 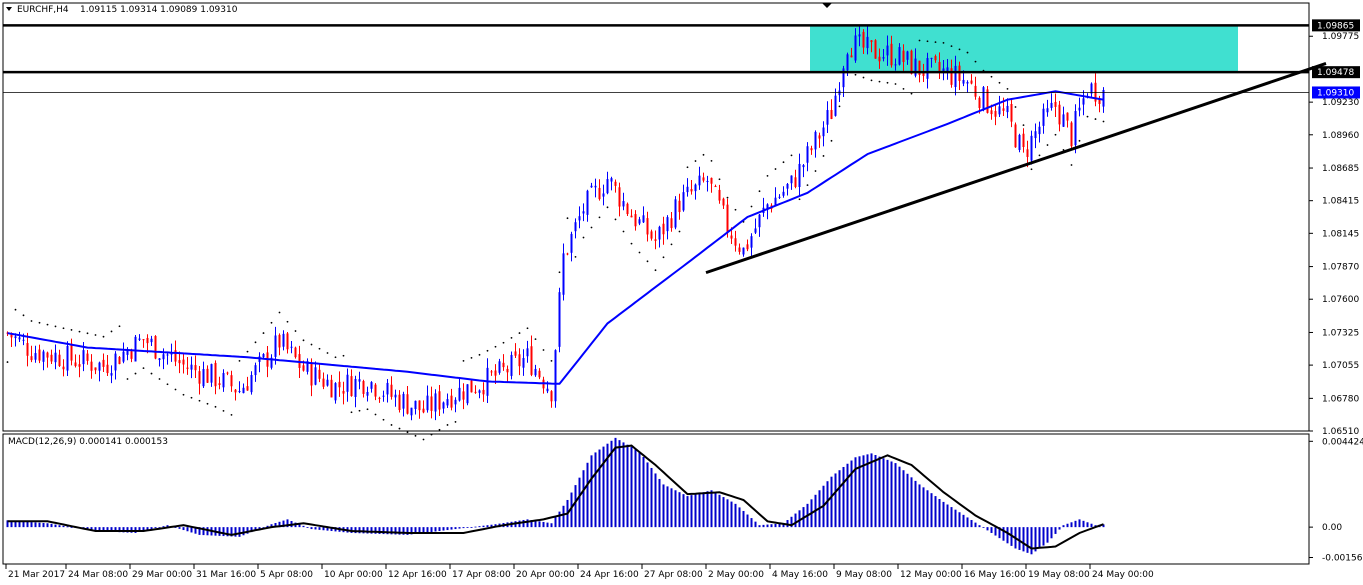 I want to click on time-tick-label: 24 Apr 16:00, so click(x=609, y=575).